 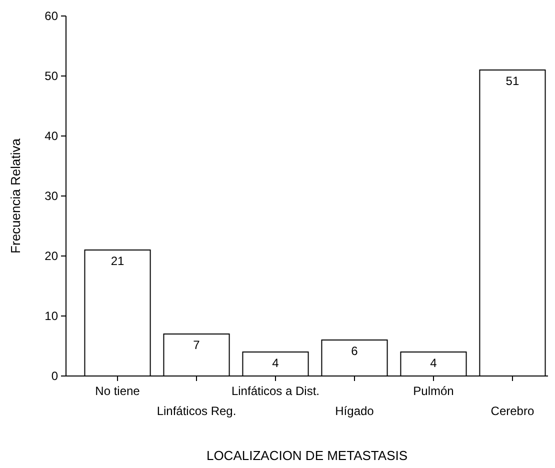 What do you see at coordinates (117, 261) in the screenshot?
I see `data-label: 21` at bounding box center [117, 261].